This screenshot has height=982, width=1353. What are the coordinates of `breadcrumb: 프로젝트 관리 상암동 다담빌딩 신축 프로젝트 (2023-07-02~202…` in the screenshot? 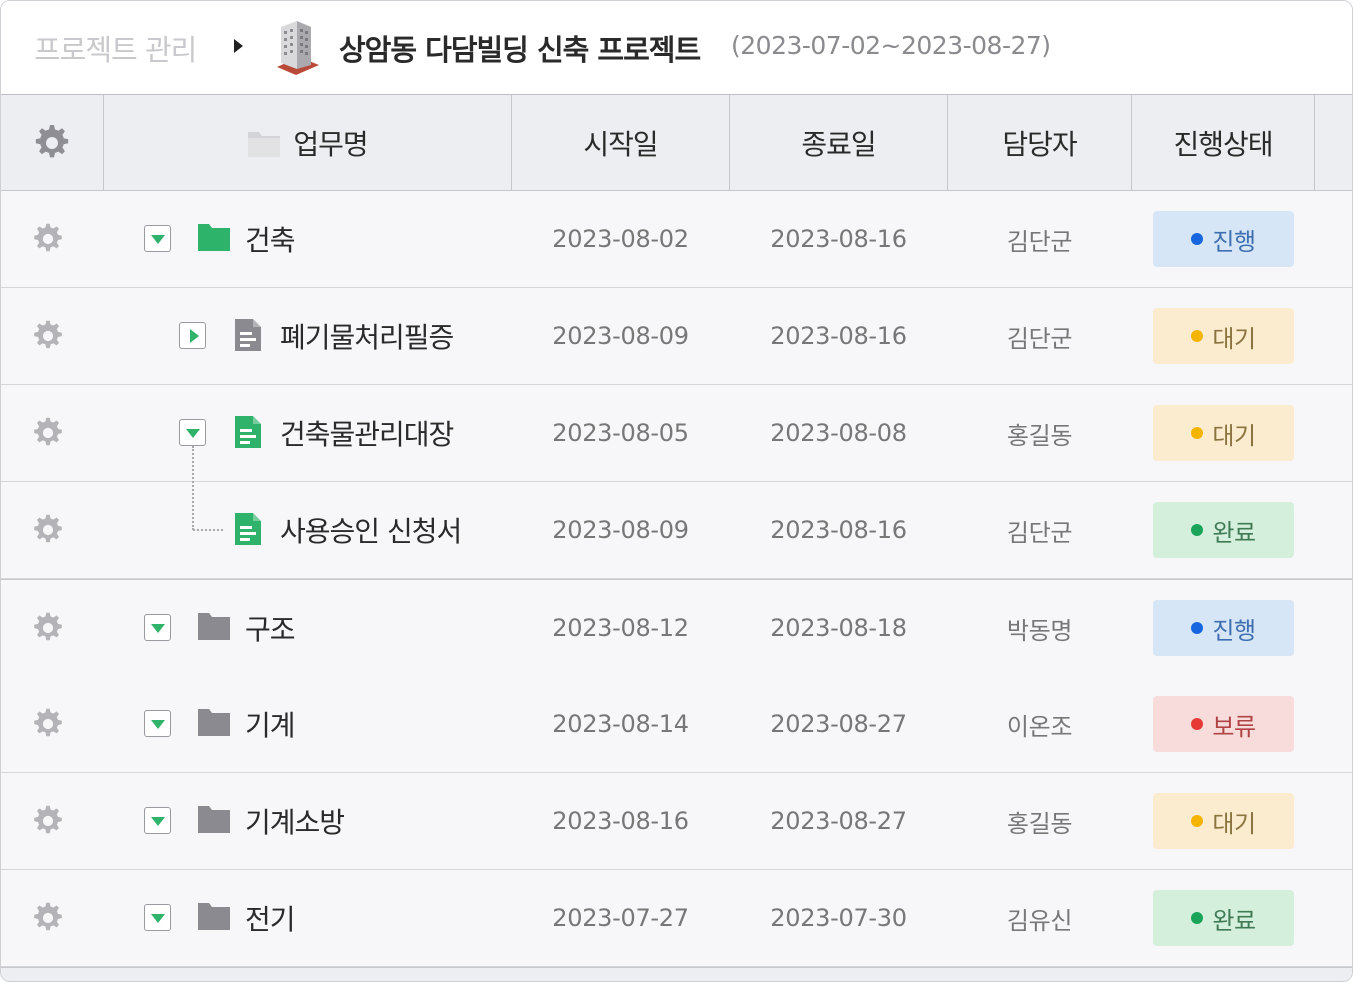 It's located at (676, 48).